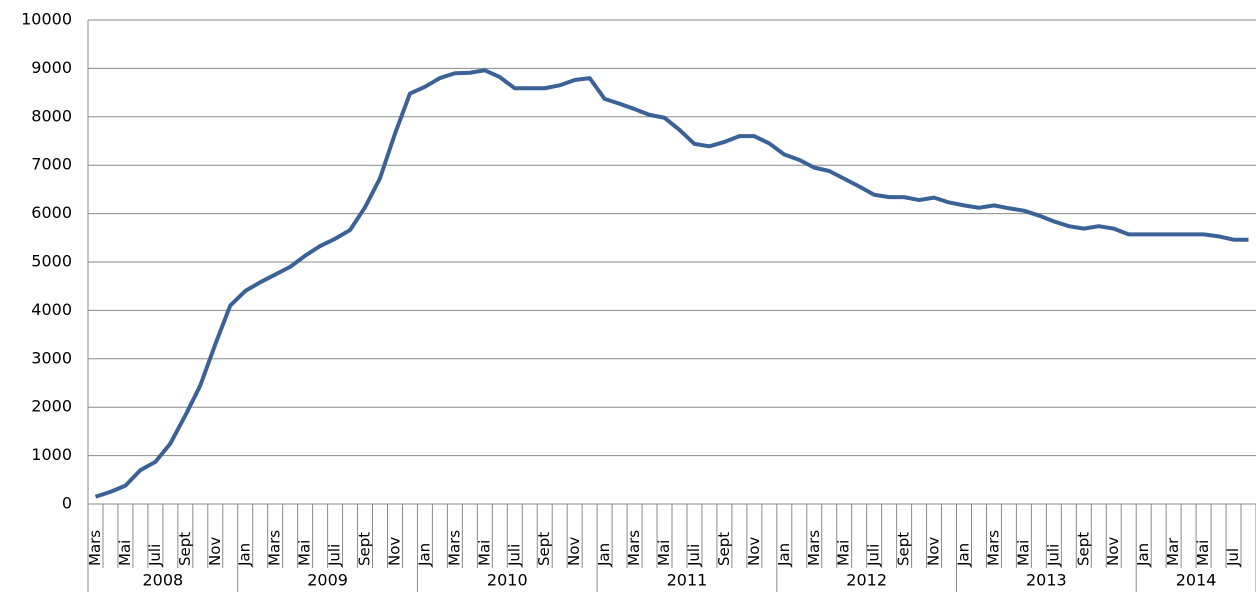  I want to click on y-tick-label: 7000, so click(51, 164).